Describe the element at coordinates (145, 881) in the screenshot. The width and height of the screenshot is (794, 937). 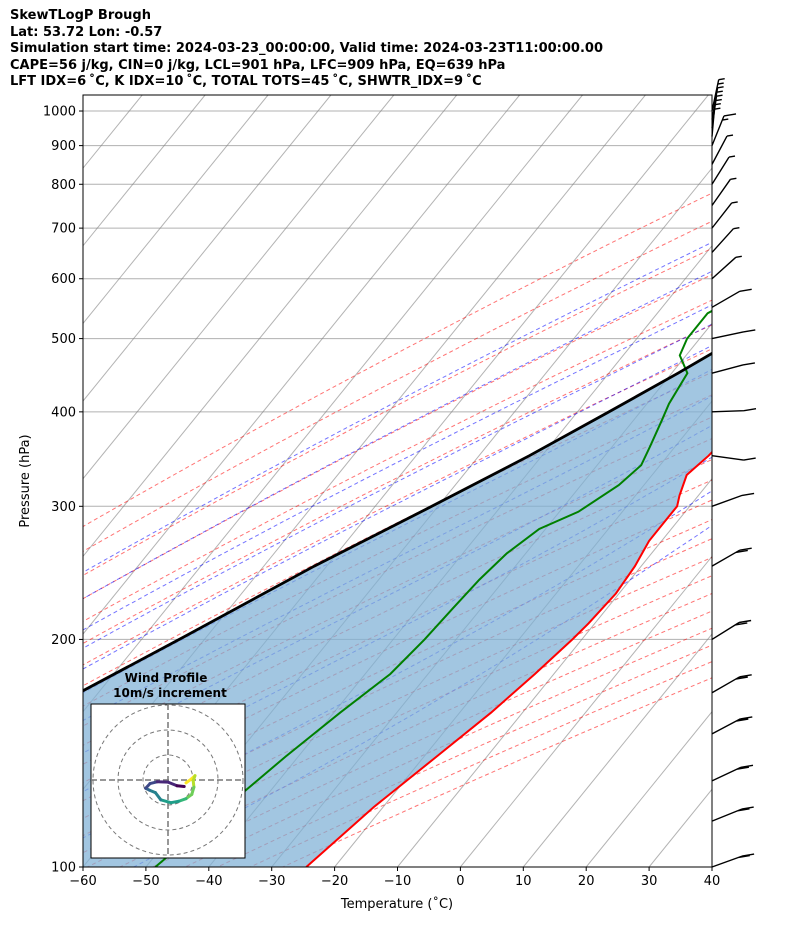
I see `x-tick-label: −50` at that location.